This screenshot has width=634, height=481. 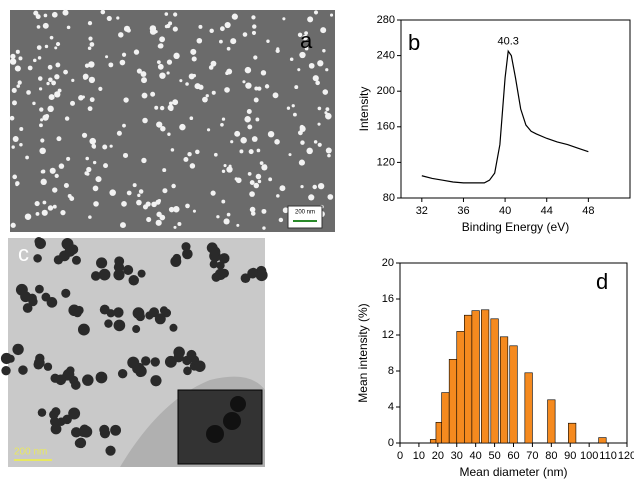 I want to click on x-tick-label: 32, so click(x=422, y=211).